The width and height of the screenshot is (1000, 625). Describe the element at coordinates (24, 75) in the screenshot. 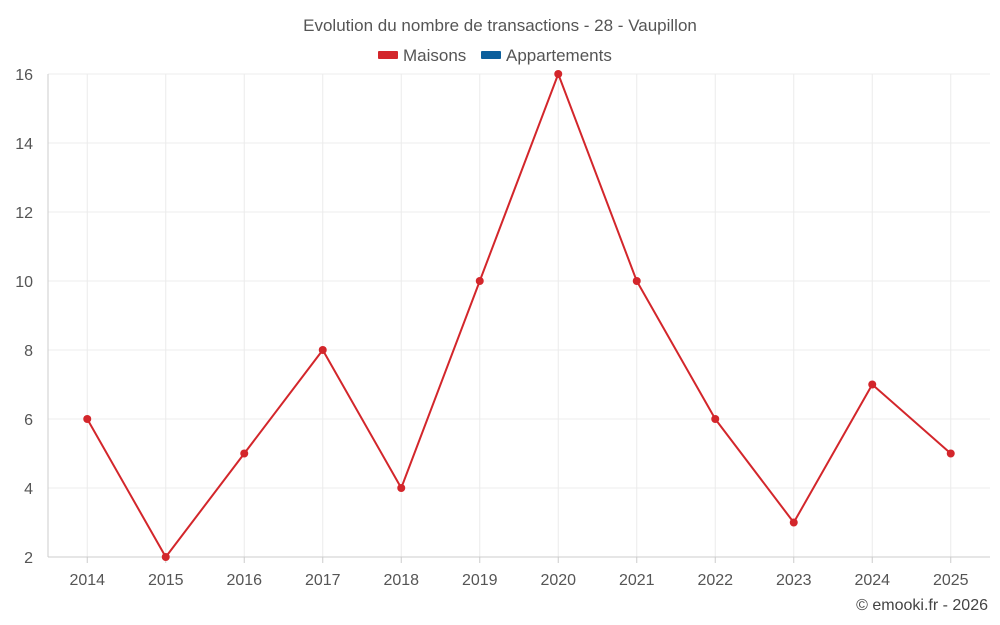

I see `y-tick-label: 16` at that location.